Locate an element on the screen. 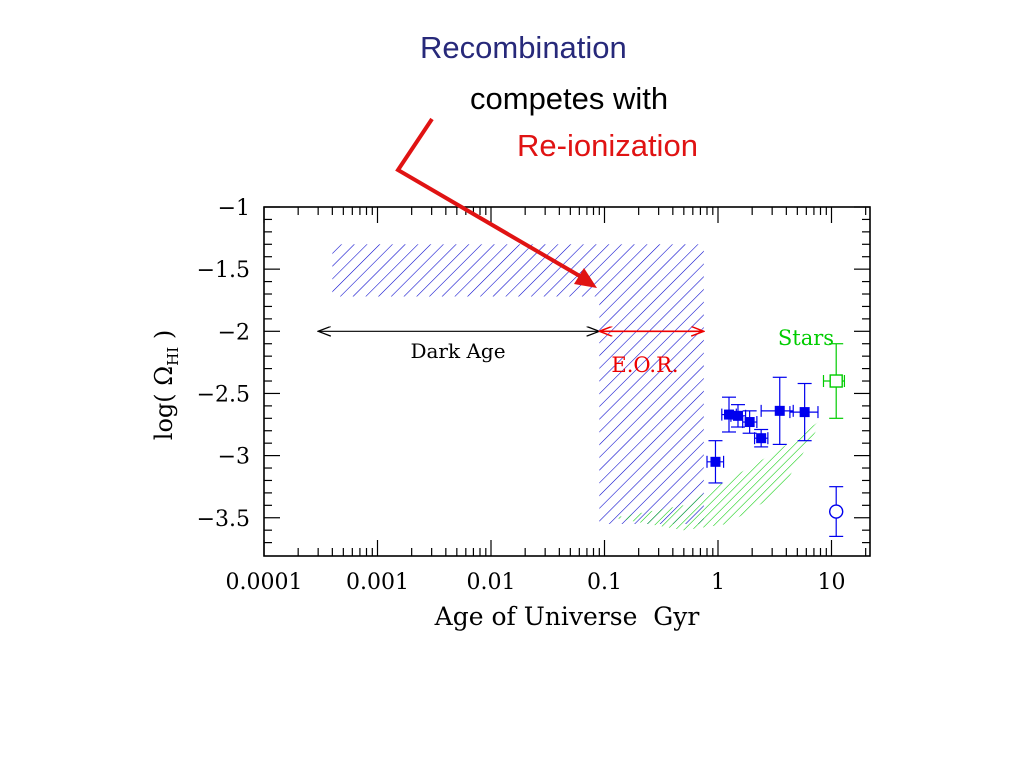 Image resolution: width=1024 pixels, height=768 pixels. annotation-dark-age: Dark Age is located at coordinates (457, 351).